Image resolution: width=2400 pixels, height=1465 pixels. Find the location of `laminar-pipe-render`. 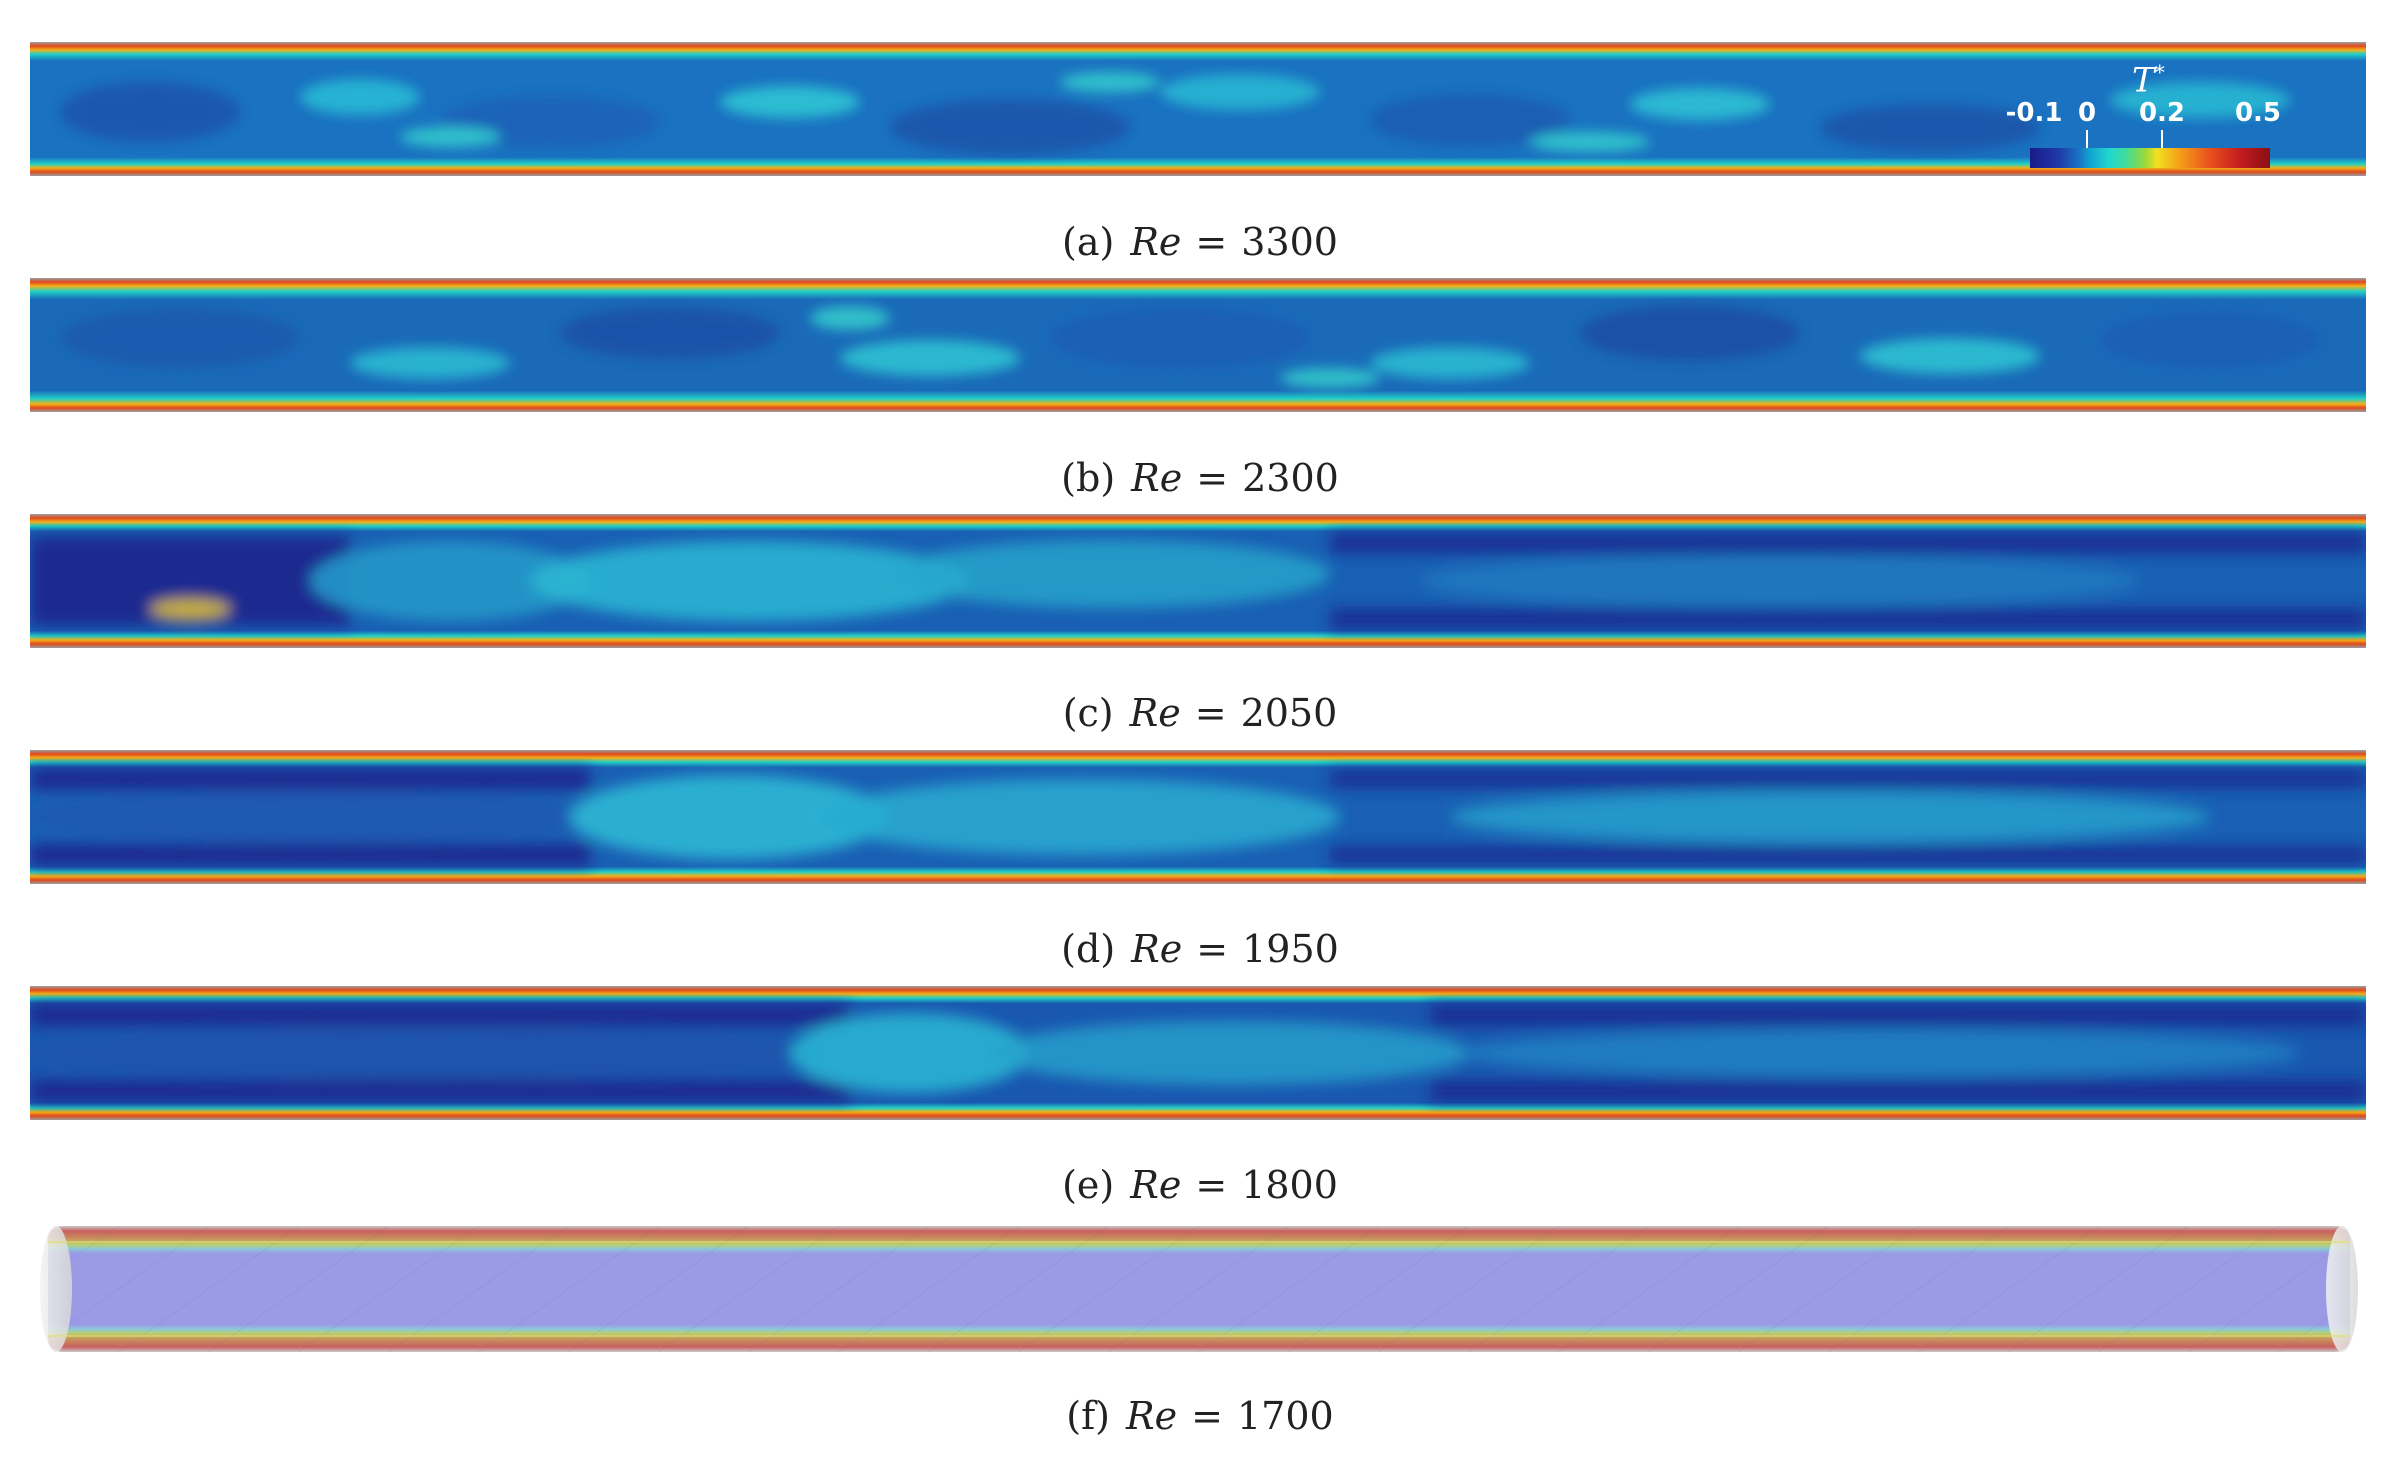

laminar-pipe-render is located at coordinates (1199, 1289).